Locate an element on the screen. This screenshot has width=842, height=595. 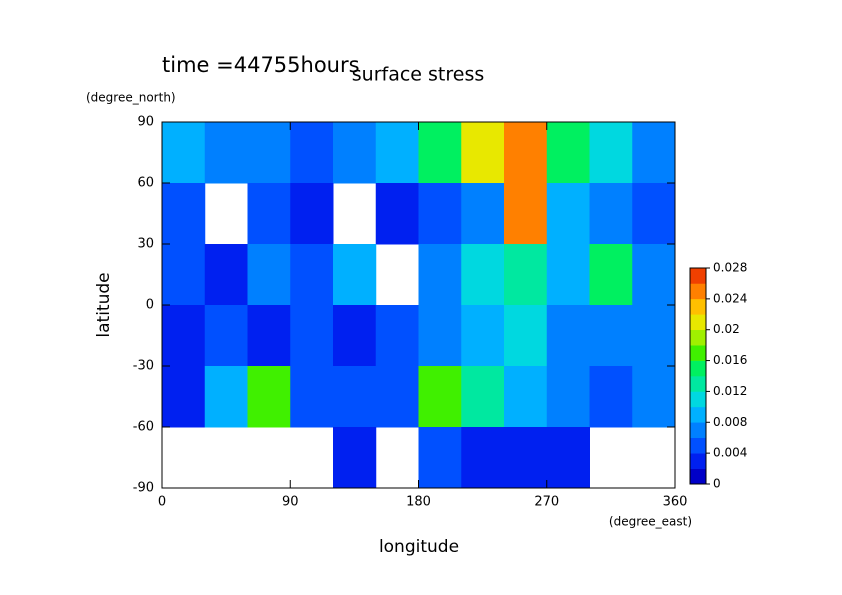
x-tick-label: 270 is located at coordinates (546, 502).